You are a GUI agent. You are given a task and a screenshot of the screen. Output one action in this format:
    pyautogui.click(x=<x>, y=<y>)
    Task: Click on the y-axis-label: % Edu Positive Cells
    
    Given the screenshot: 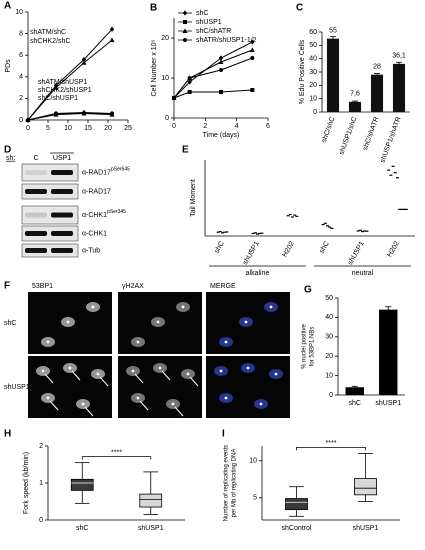 What is the action you would take?
    pyautogui.click(x=302, y=71)
    